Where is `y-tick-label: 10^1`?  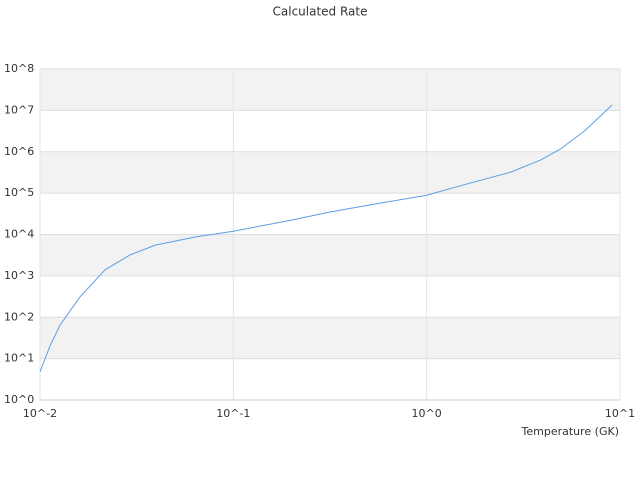
y-tick-label: 10^1 is located at coordinates (19, 358).